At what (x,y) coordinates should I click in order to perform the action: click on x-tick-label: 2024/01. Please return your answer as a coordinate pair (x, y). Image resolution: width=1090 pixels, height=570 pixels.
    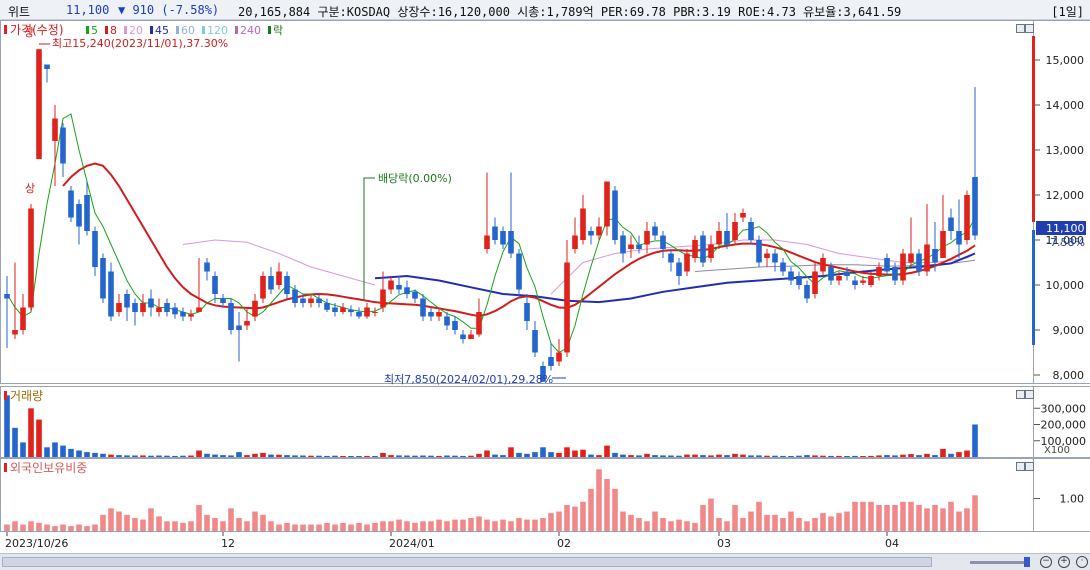
    Looking at the image, I should click on (412, 543).